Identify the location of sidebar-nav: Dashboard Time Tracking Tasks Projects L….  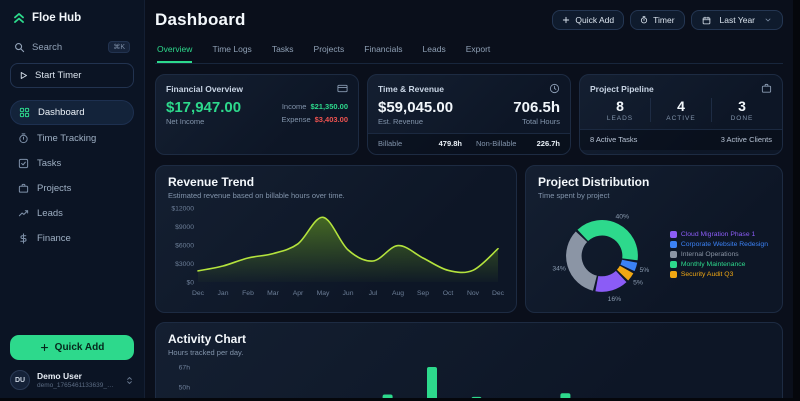
(72, 175).